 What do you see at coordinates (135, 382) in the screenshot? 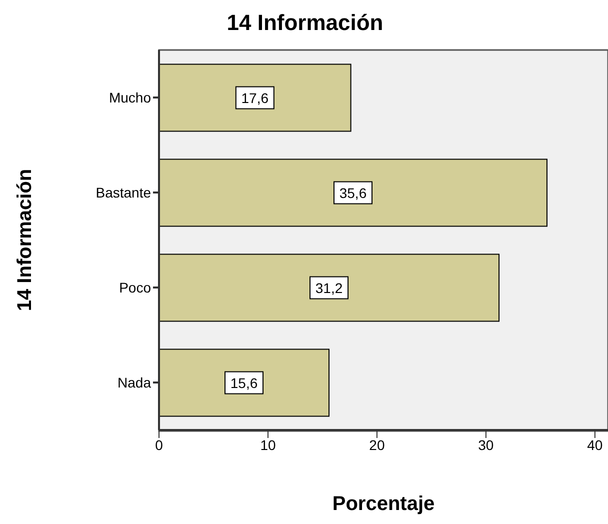
I see `y-tick-label: Nada` at bounding box center [135, 382].